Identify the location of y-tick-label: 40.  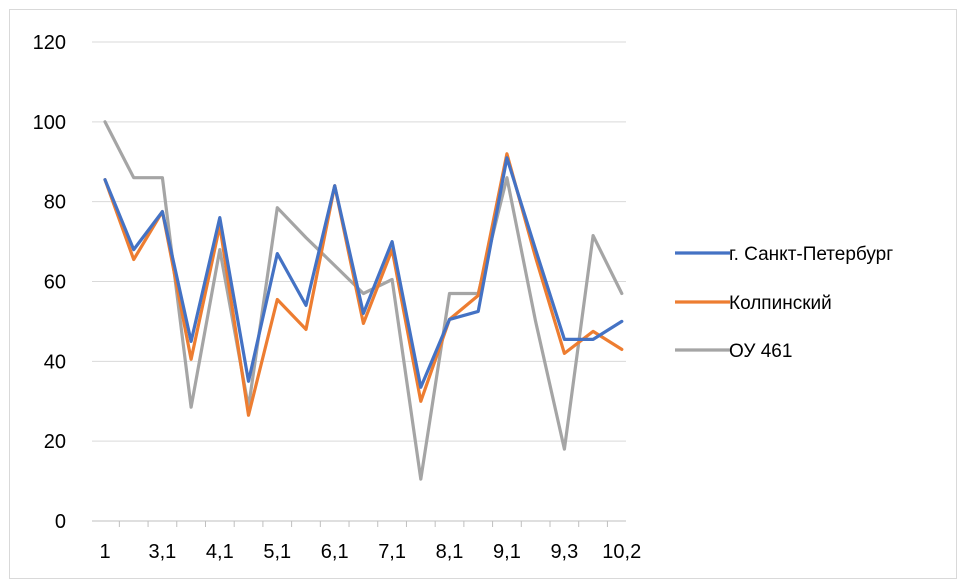
(55, 362).